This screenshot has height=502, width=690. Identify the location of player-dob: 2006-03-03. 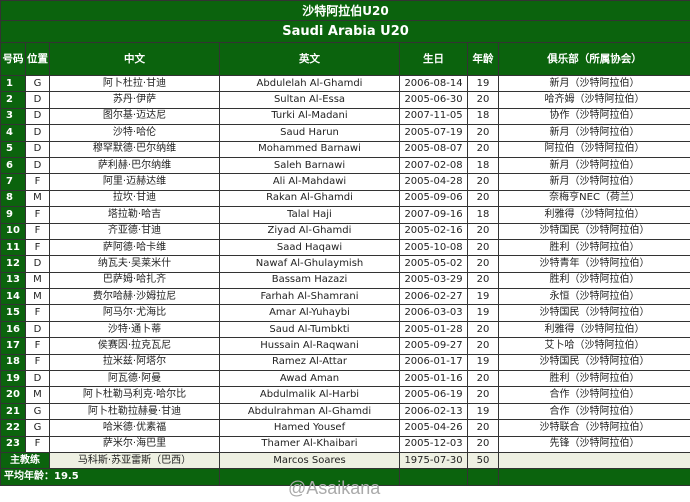
(433, 313).